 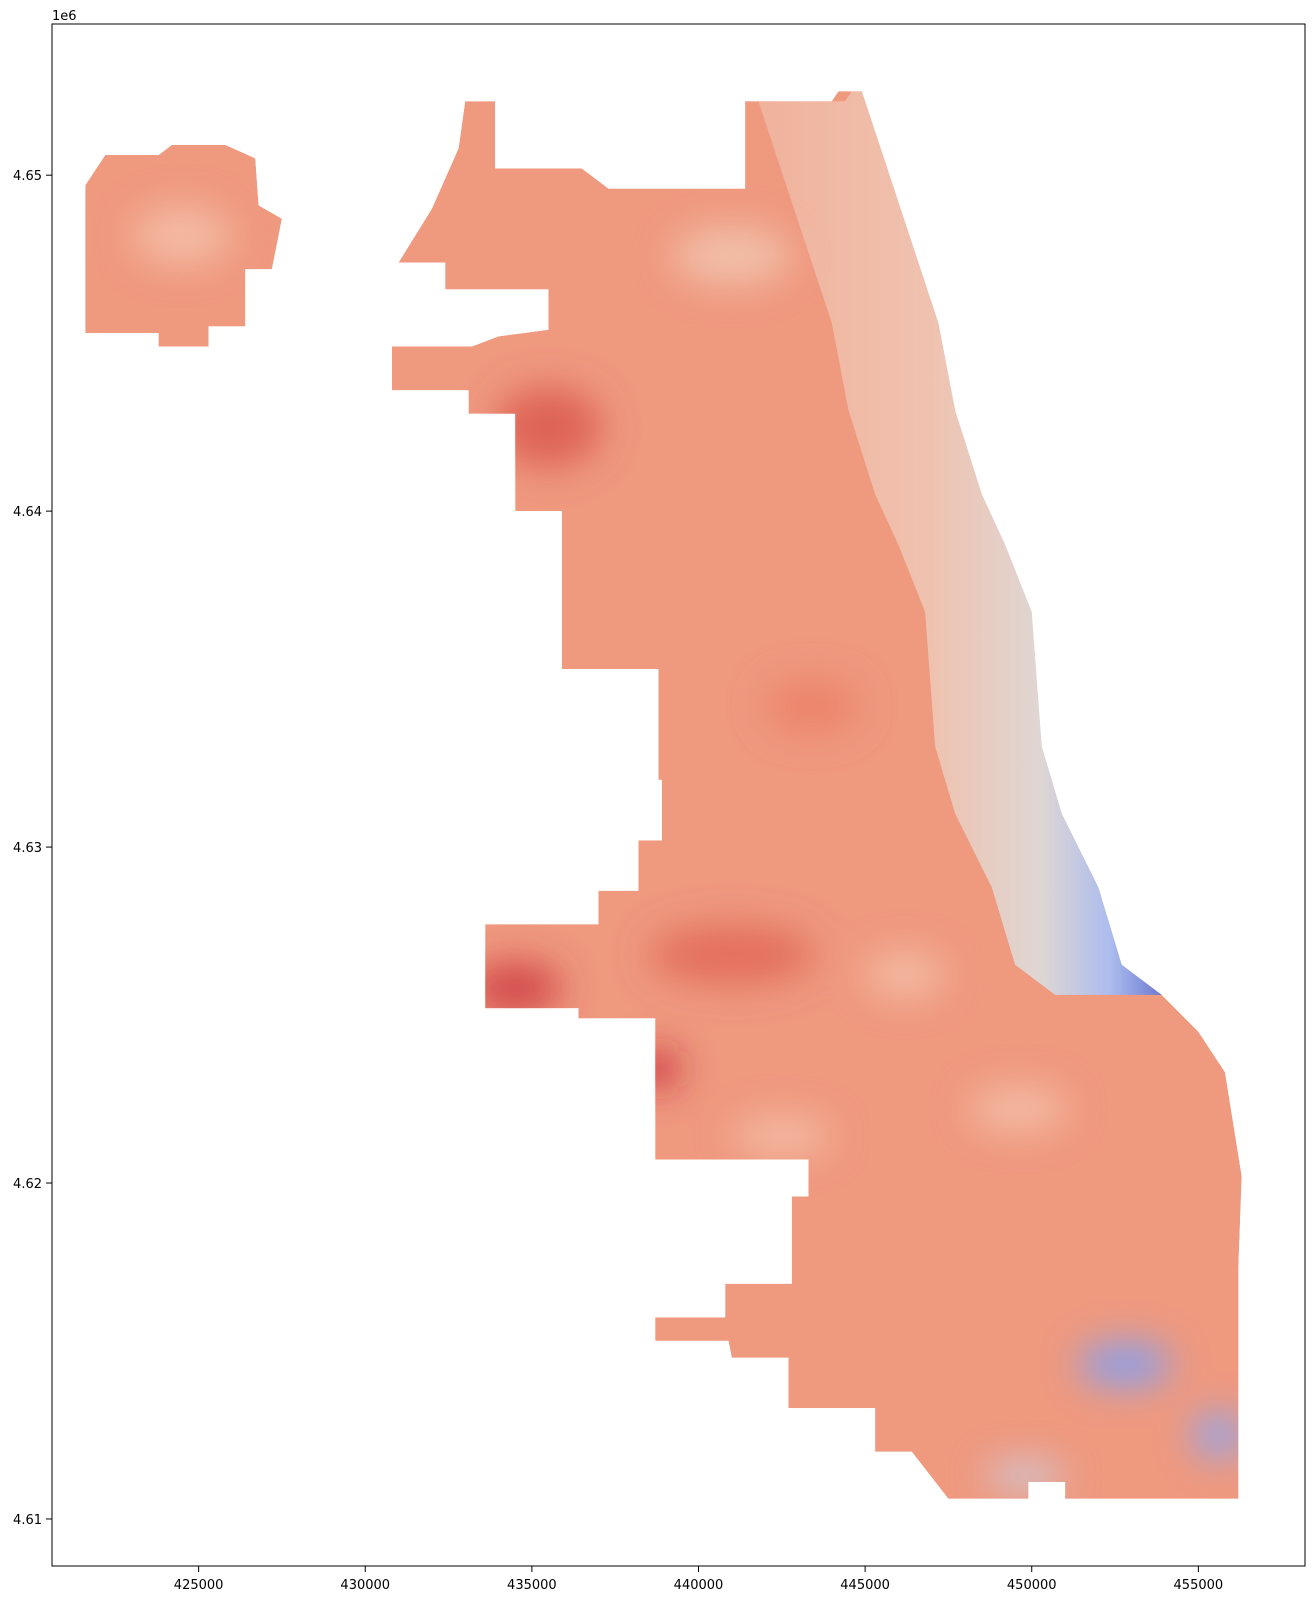 I want to click on region-ohare, so click(x=183, y=245).